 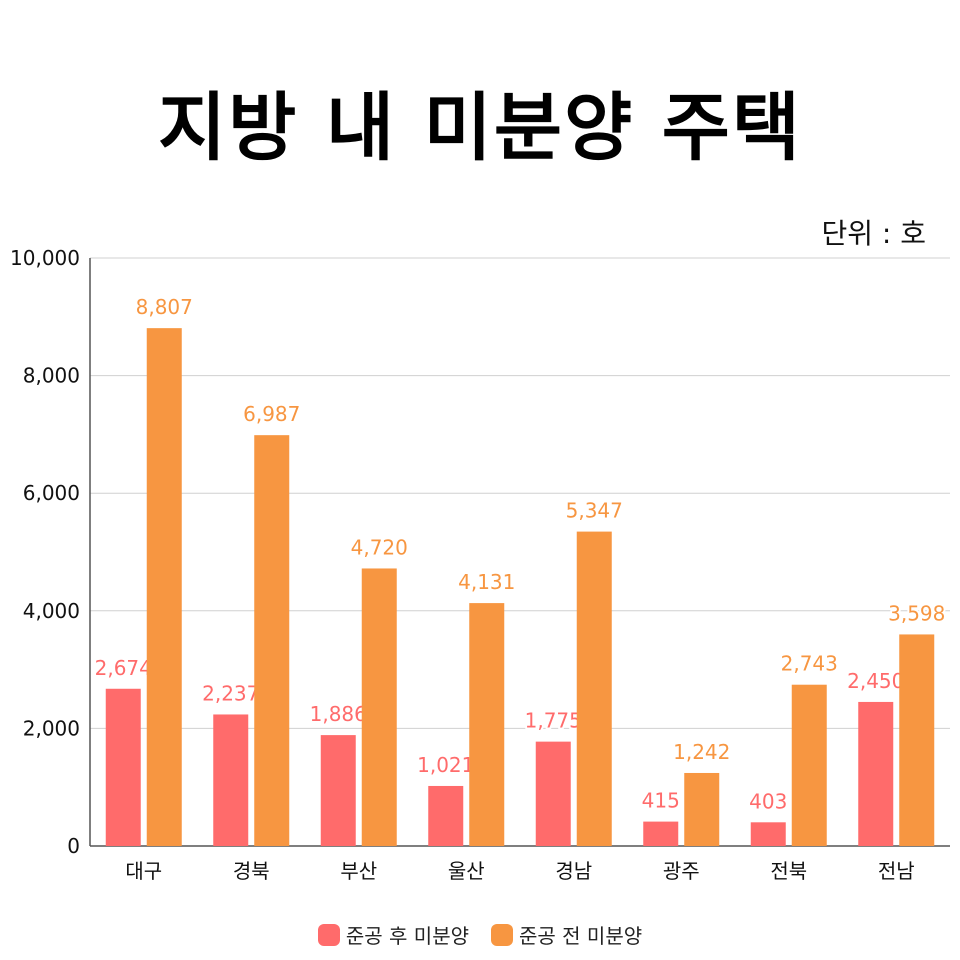 What do you see at coordinates (466, 871) in the screenshot?
I see `x-tick-label: 울산` at bounding box center [466, 871].